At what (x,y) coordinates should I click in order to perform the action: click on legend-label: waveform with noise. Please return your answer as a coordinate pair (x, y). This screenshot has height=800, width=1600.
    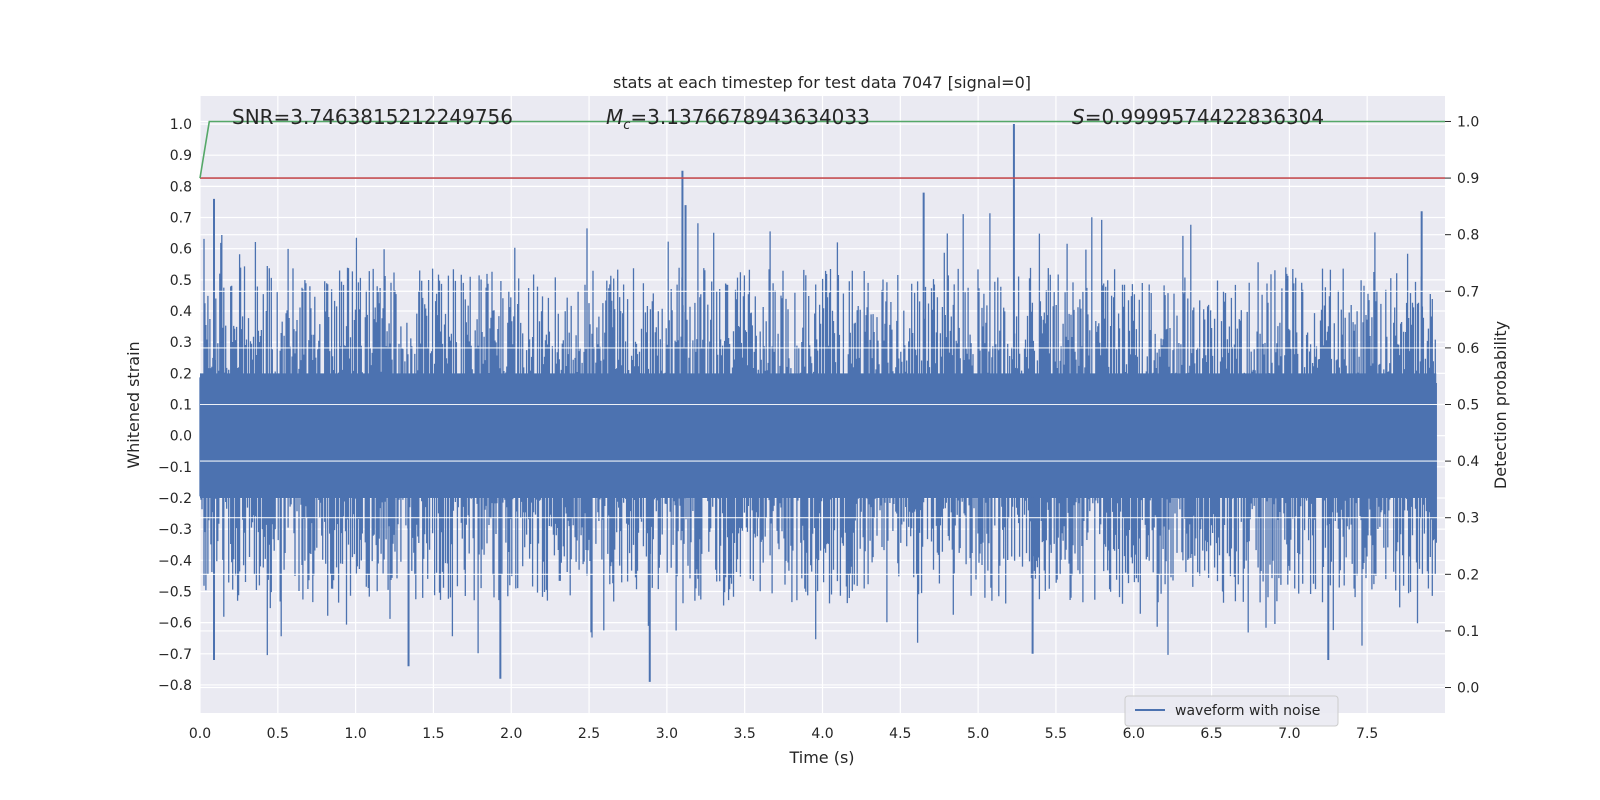
    Looking at the image, I should click on (1247, 711).